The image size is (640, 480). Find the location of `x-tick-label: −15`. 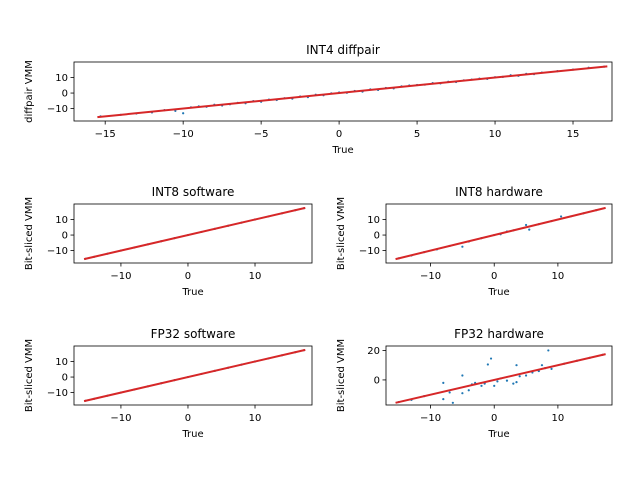

x-tick-label: −15 is located at coordinates (105, 134).